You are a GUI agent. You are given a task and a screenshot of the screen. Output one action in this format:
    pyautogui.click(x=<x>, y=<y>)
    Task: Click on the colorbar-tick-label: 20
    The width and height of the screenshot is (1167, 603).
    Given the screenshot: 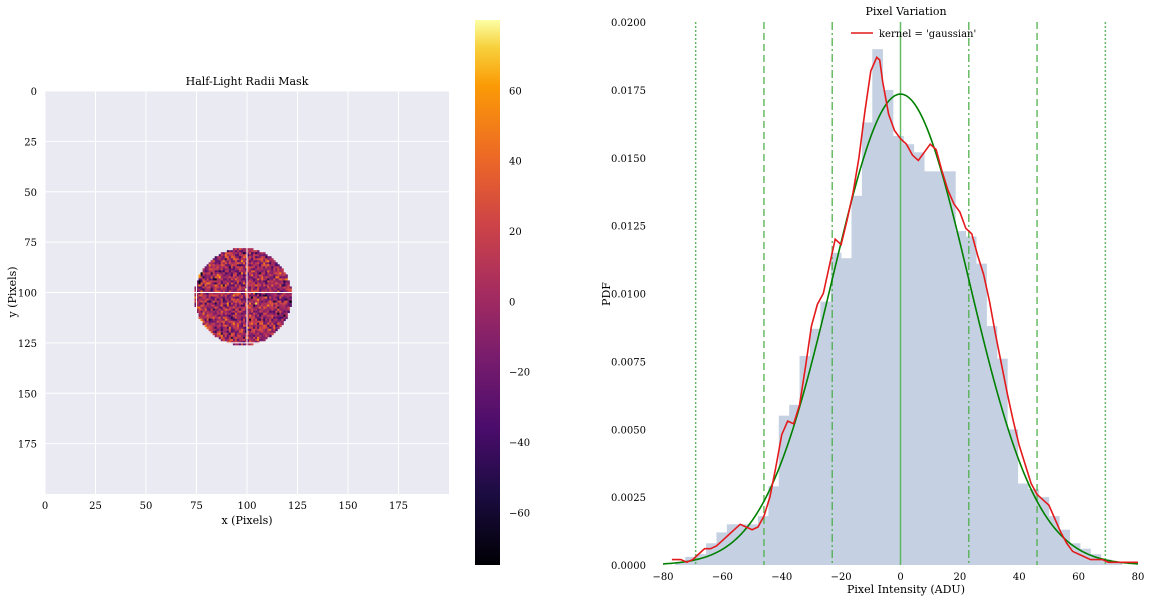 What is the action you would take?
    pyautogui.click(x=515, y=232)
    